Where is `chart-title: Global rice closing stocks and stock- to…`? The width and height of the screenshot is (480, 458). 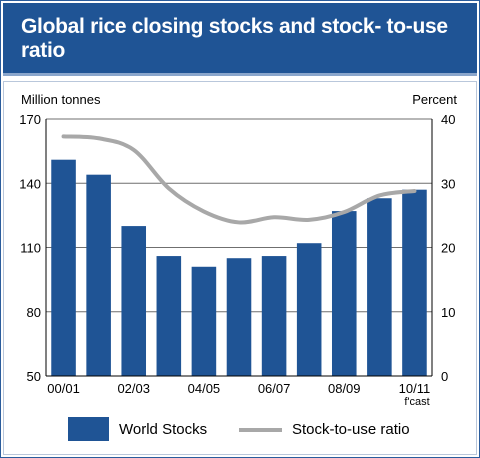 chart-title: Global rice closing stocks and stock- to… is located at coordinates (234, 38).